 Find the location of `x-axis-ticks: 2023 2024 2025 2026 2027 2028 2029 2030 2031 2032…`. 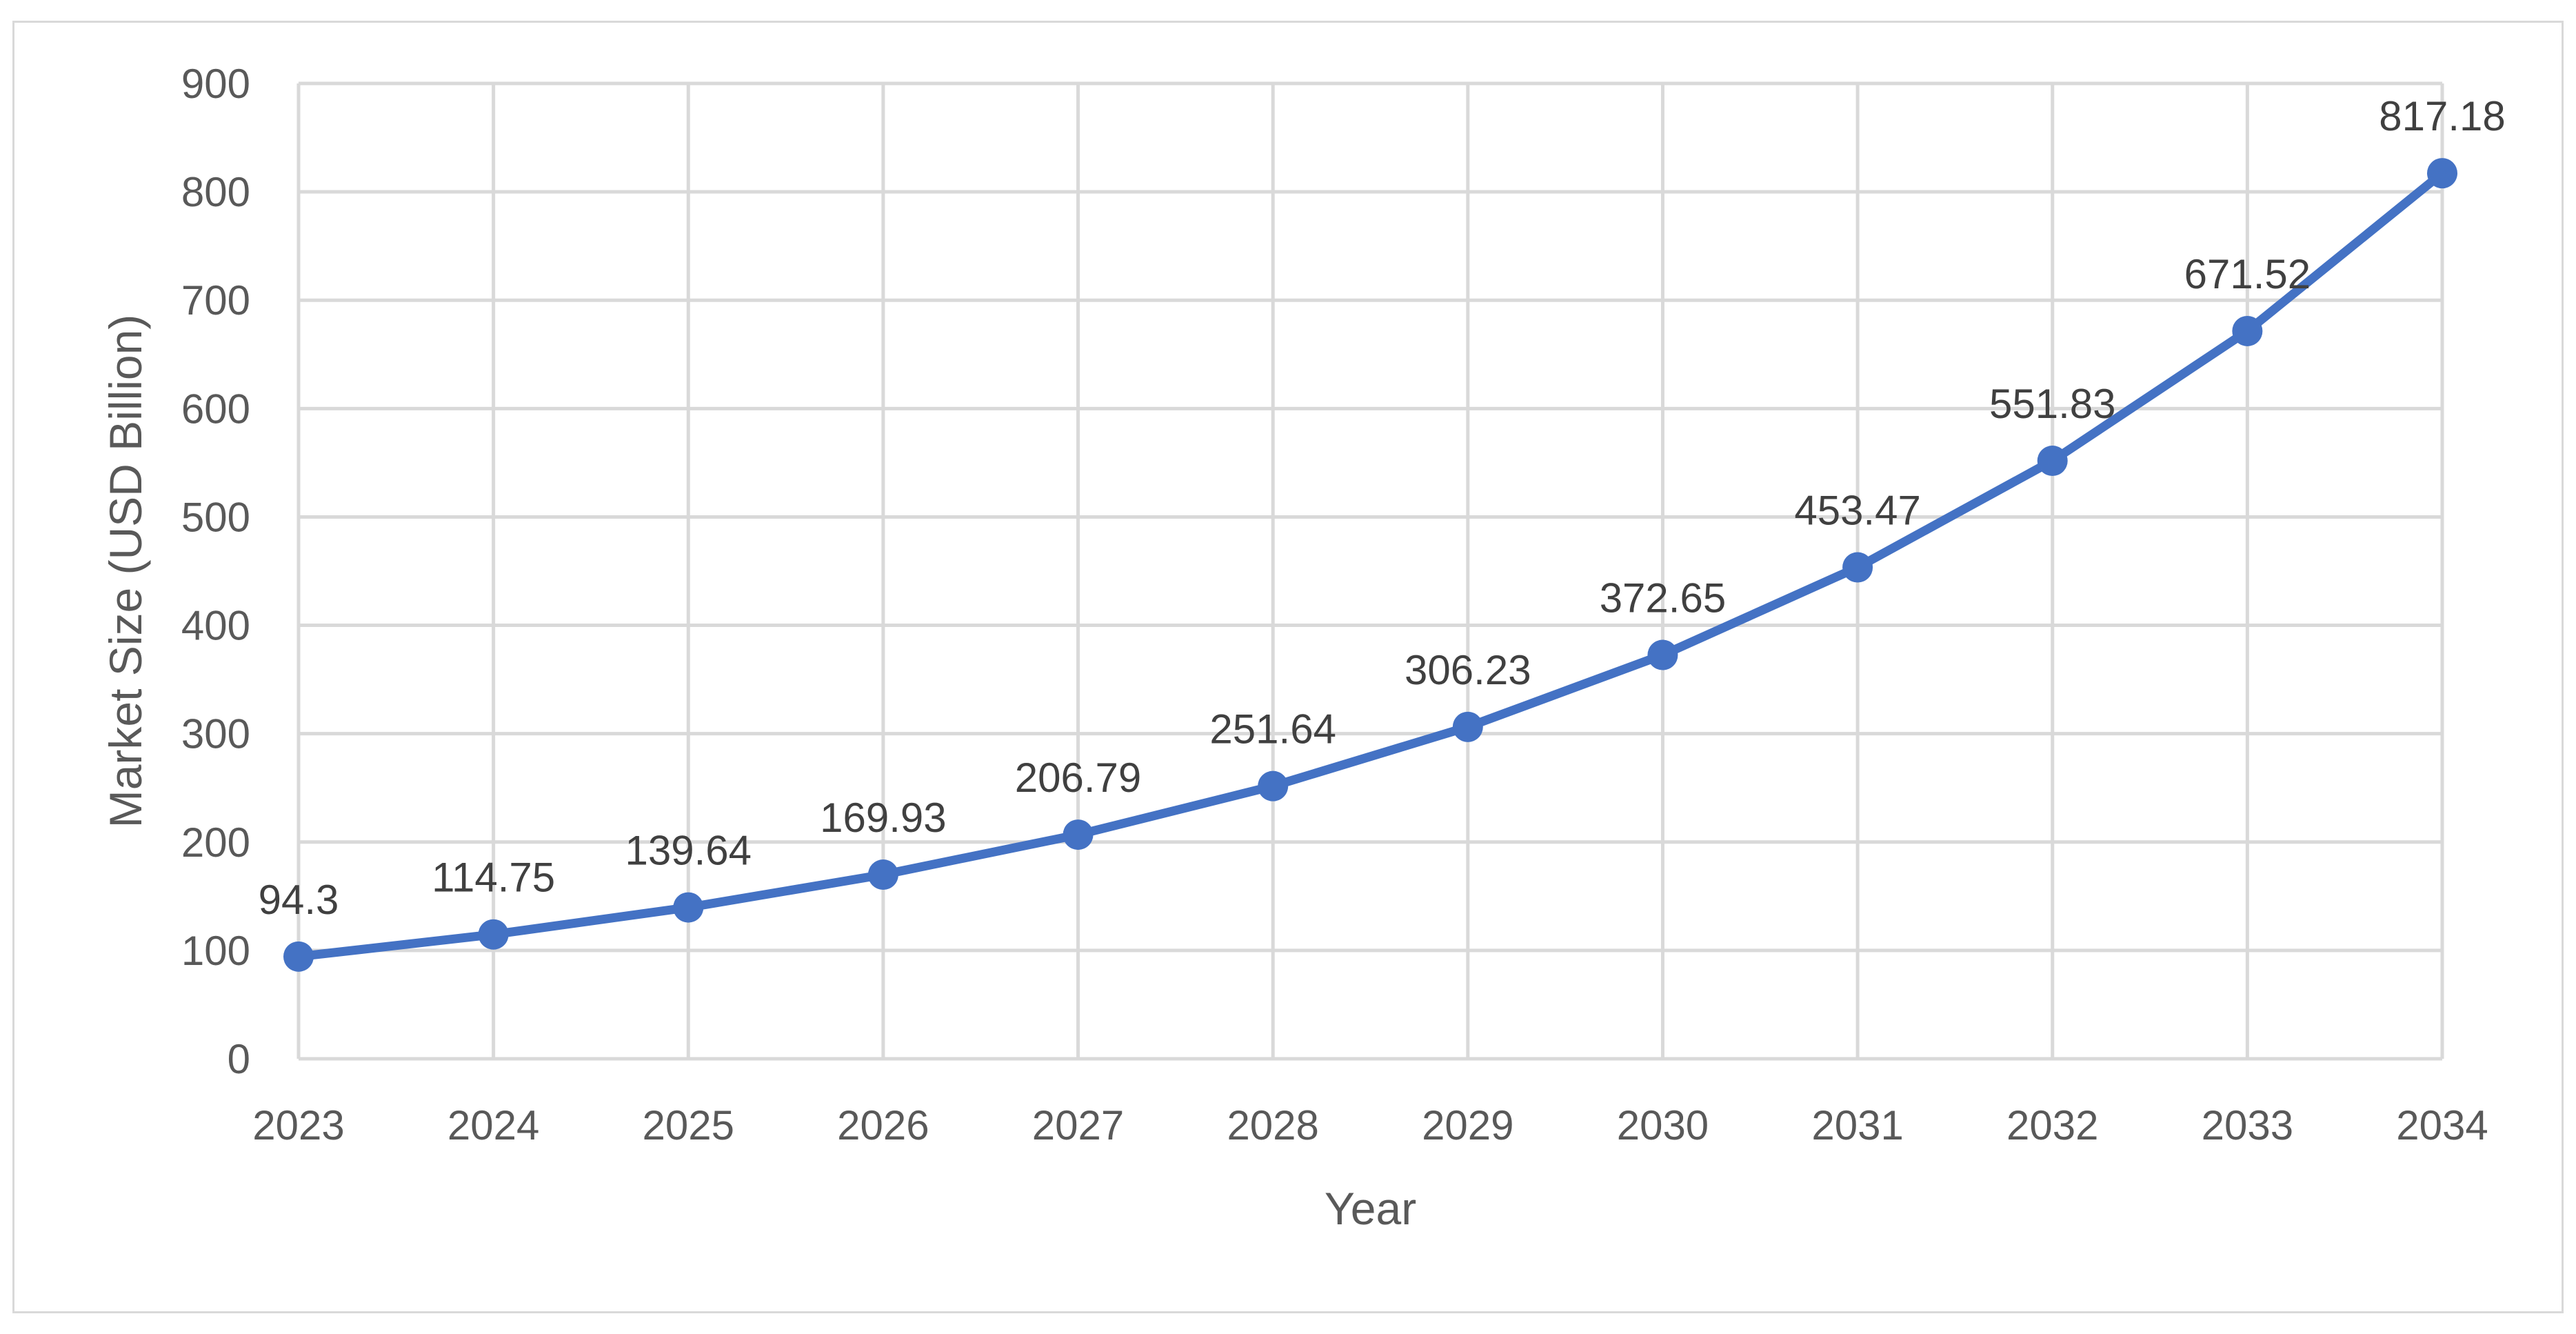

x-axis-ticks: 2023 2024 2025 2026 2027 2028 2029 2030 2031 2032… is located at coordinates (1370, 1125).